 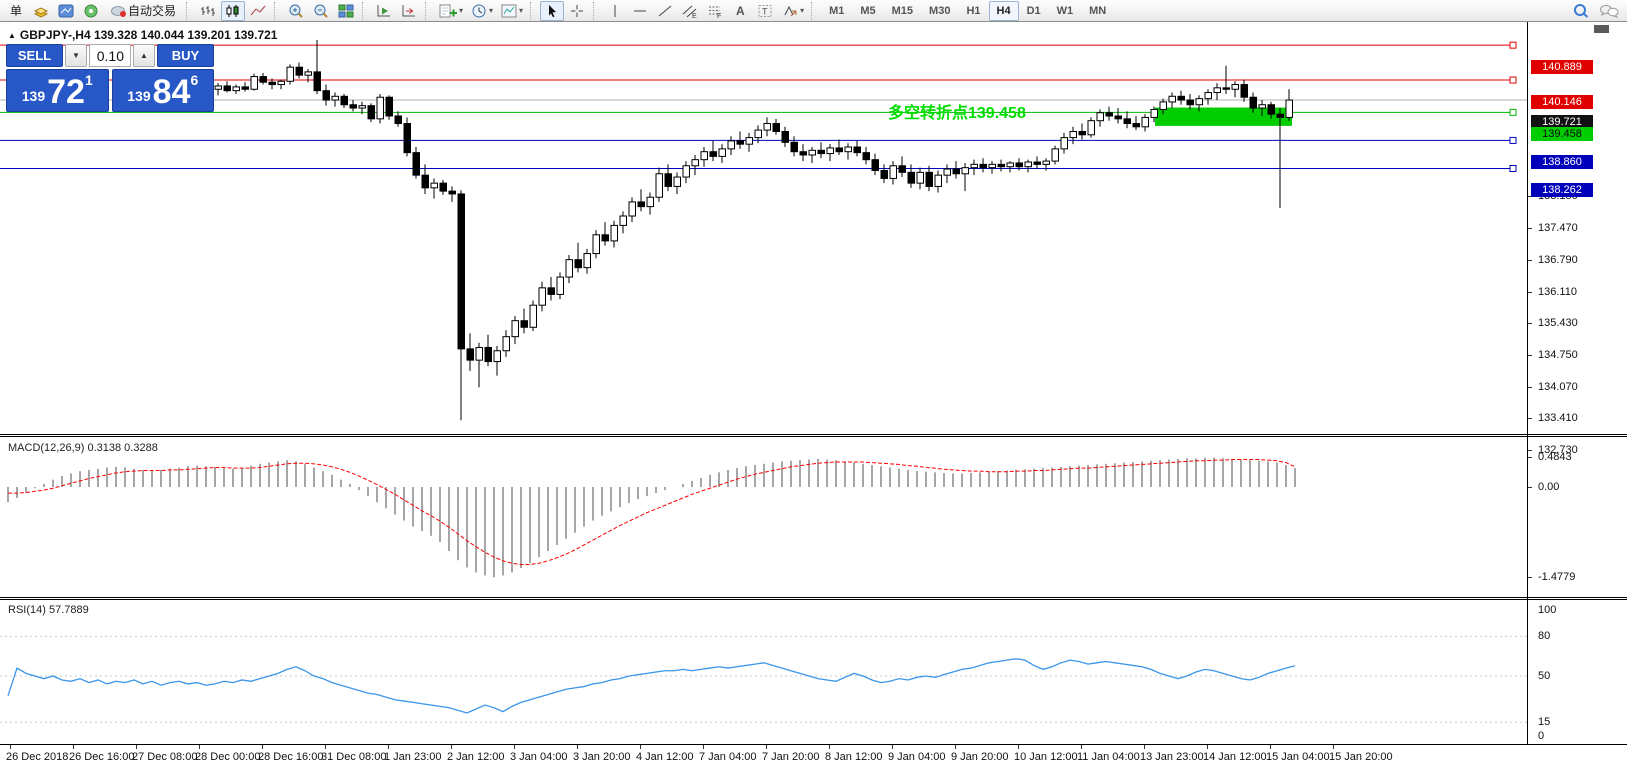 What do you see at coordinates (34, 55) in the screenshot?
I see `sell-button: SELL` at bounding box center [34, 55].